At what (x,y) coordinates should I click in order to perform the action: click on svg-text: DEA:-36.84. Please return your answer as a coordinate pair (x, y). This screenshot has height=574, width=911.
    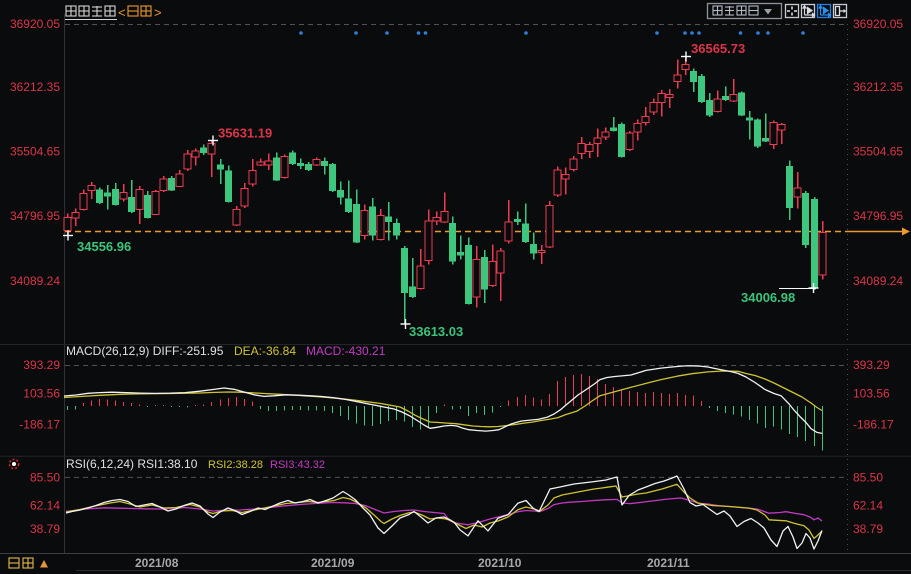
    Looking at the image, I should click on (265, 351).